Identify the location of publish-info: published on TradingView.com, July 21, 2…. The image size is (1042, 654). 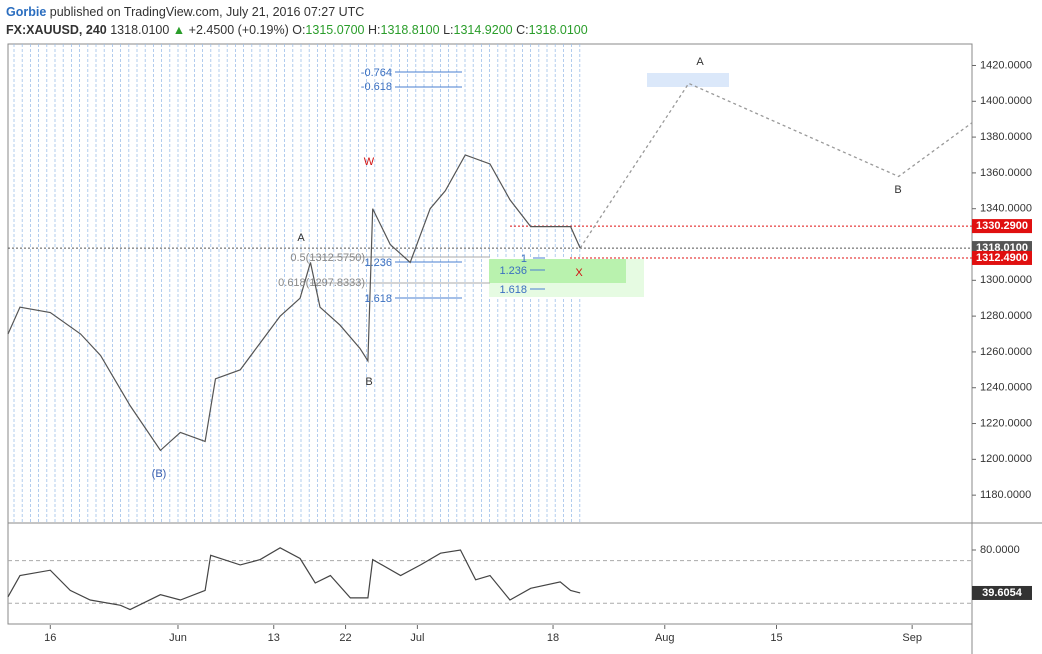
(207, 12).